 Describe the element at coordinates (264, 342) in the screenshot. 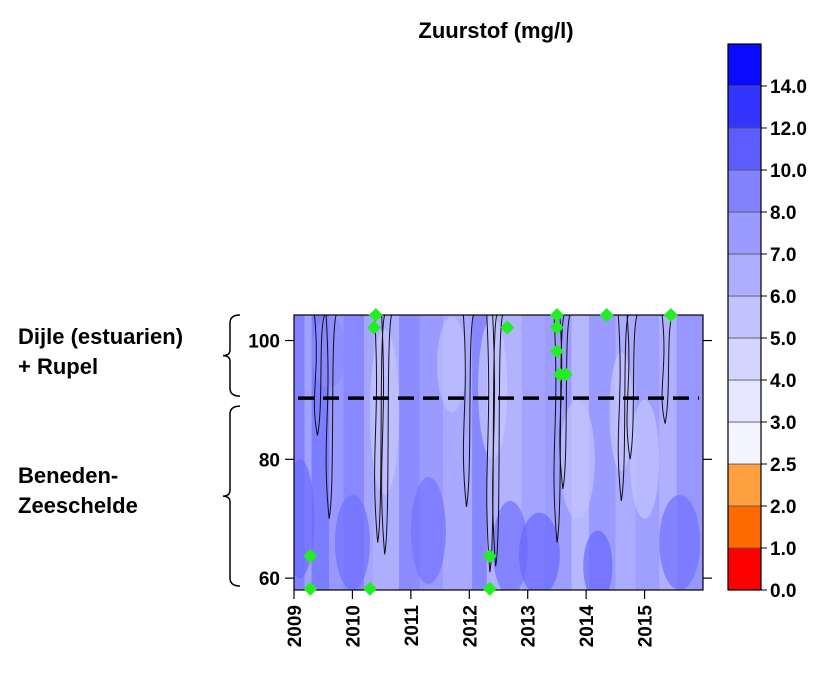

I see `y-tick-label: 100` at that location.